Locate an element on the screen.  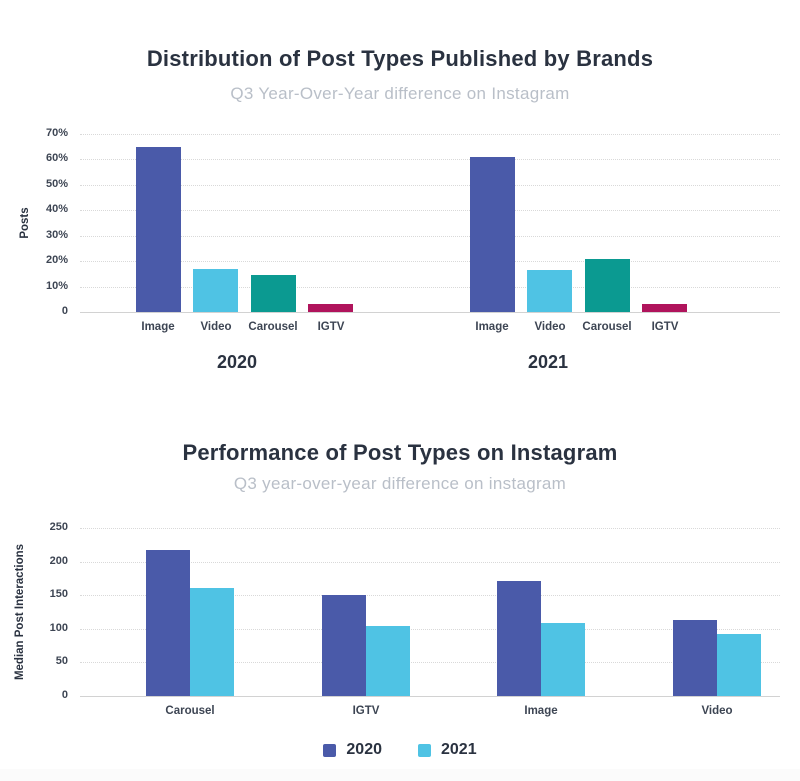
y-tick-label: 20% is located at coordinates (56, 260).